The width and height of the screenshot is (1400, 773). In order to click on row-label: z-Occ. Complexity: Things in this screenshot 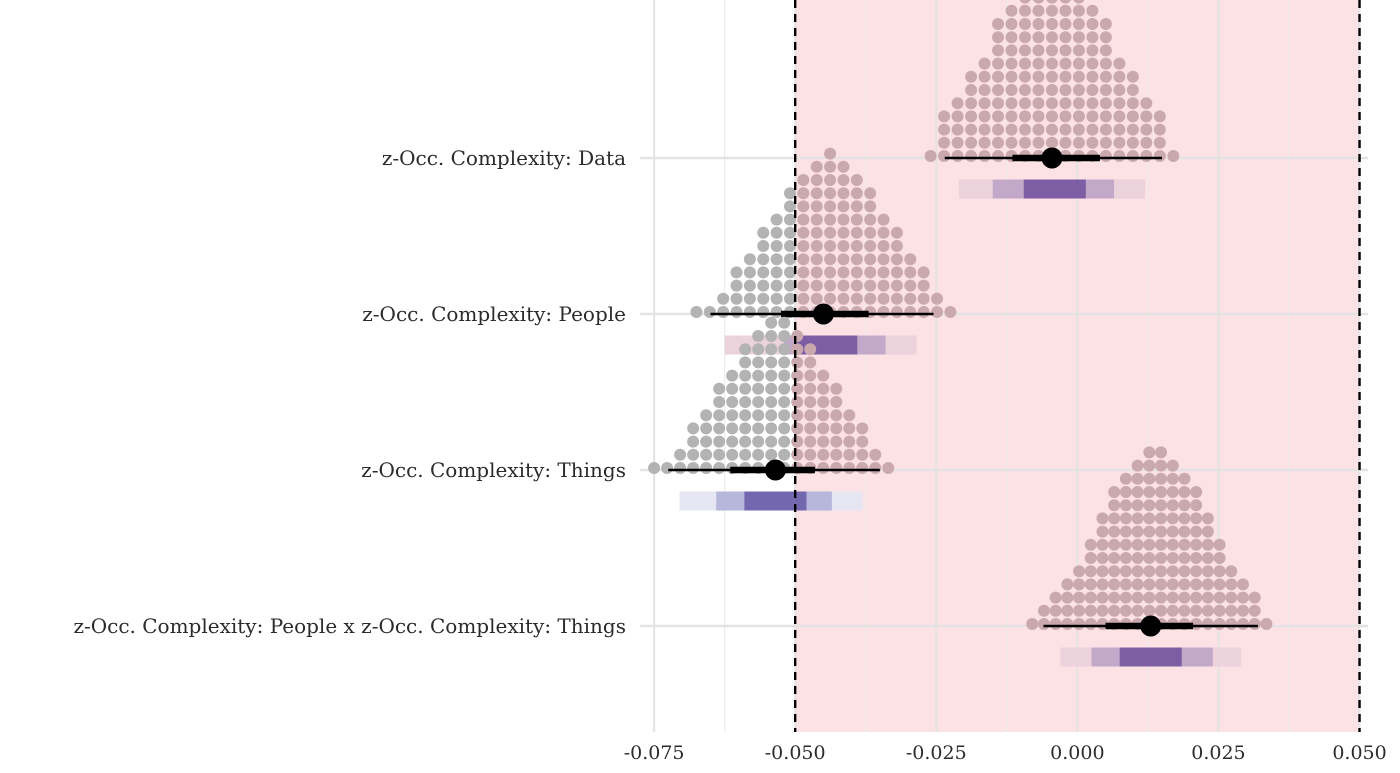, I will do `click(493, 470)`.